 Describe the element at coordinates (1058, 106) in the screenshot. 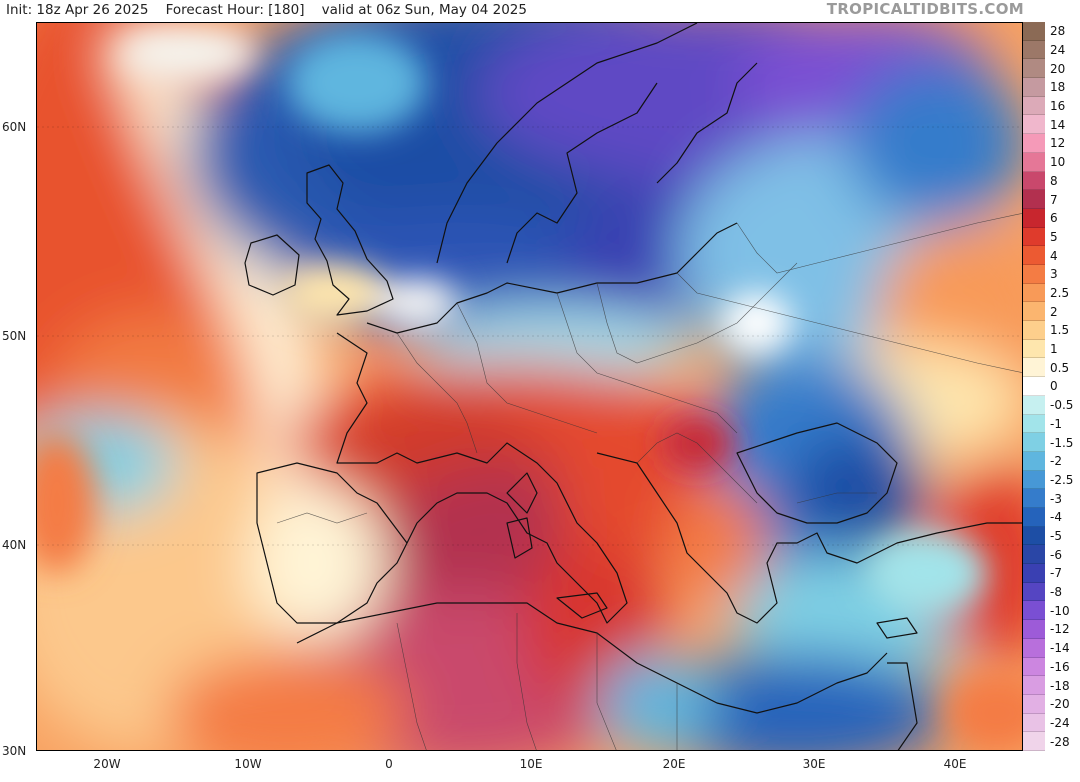

I see `legend-label: 16` at that location.